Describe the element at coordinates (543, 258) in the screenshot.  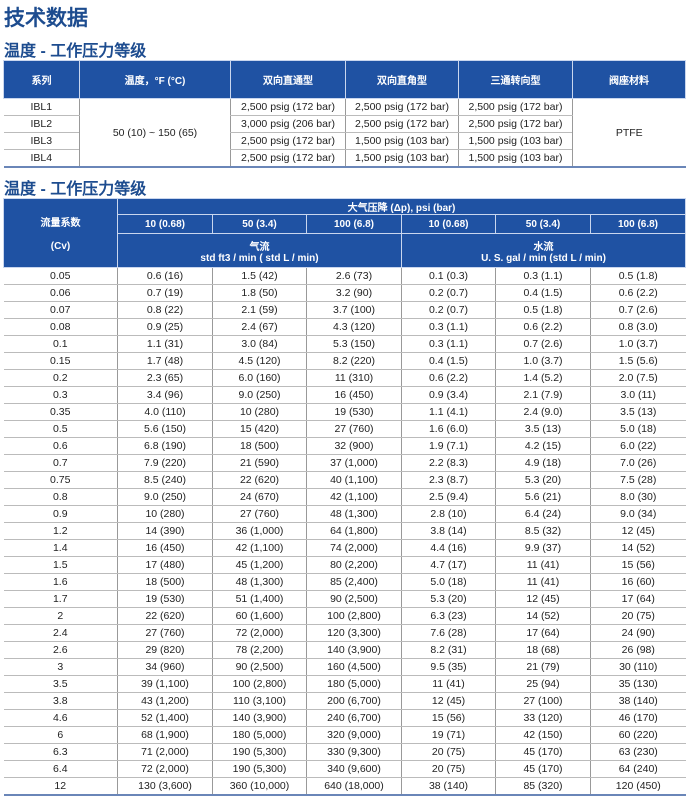
I see `water-unit: U. S. gal / min (std L / min)` at that location.